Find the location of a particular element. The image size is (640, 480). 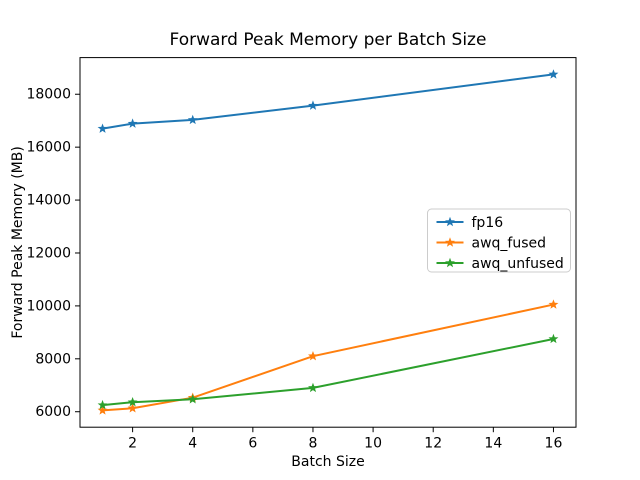

x-tick-label: 2 is located at coordinates (132, 444).